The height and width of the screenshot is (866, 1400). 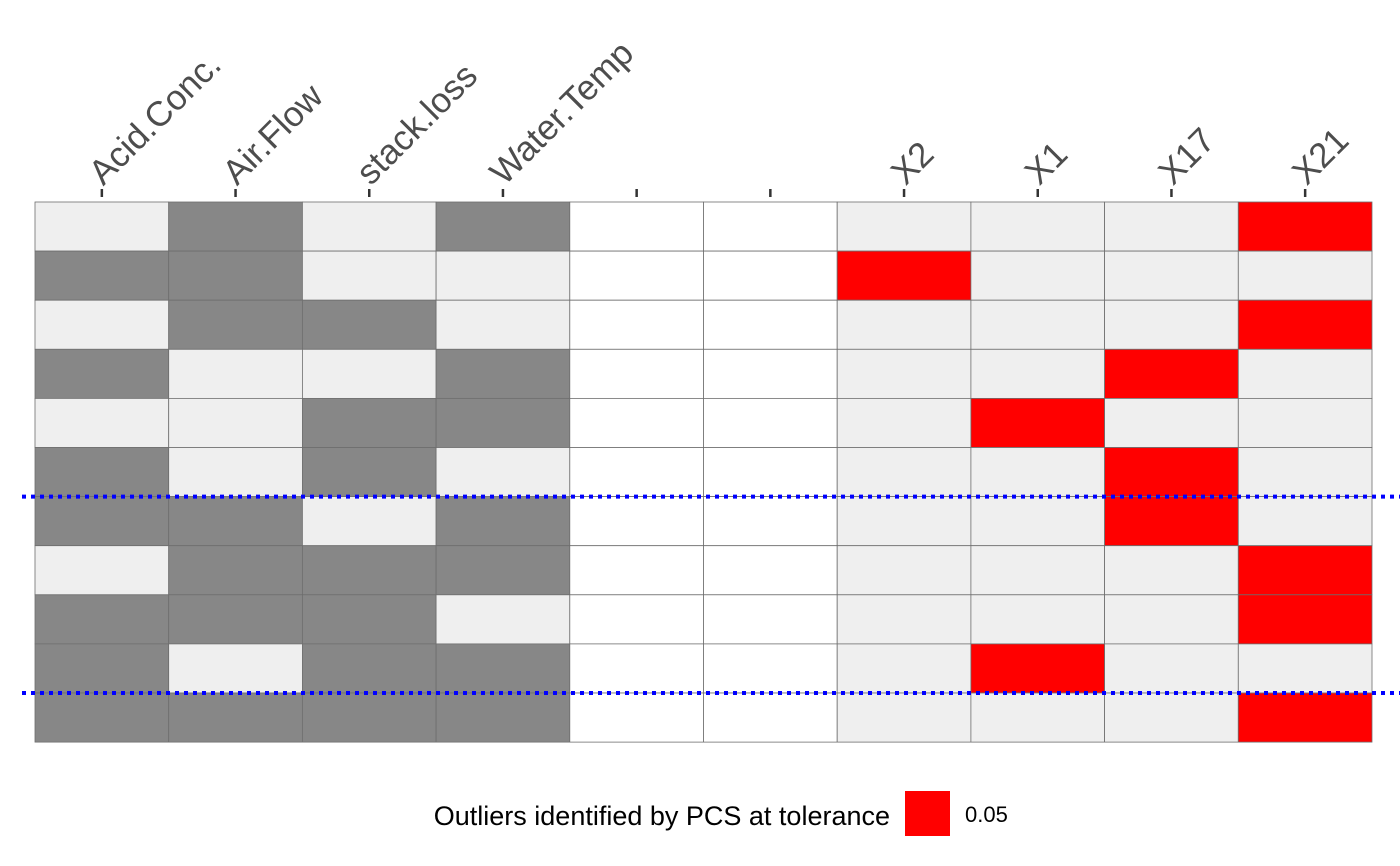 I want to click on x-axis-ticks, so click(x=703, y=193).